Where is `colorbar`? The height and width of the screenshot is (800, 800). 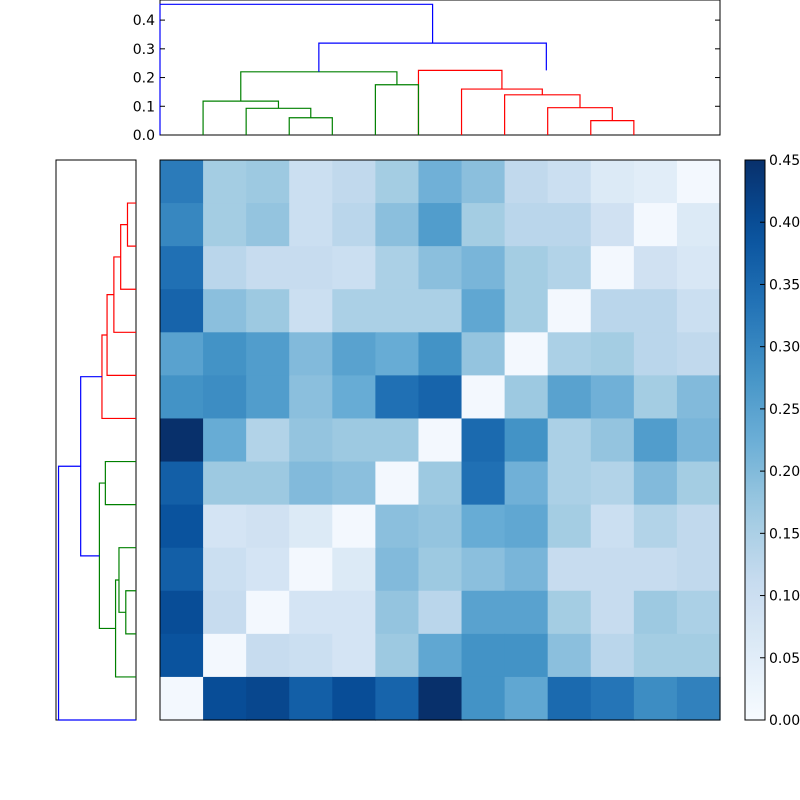
colorbar is located at coordinates (755, 440).